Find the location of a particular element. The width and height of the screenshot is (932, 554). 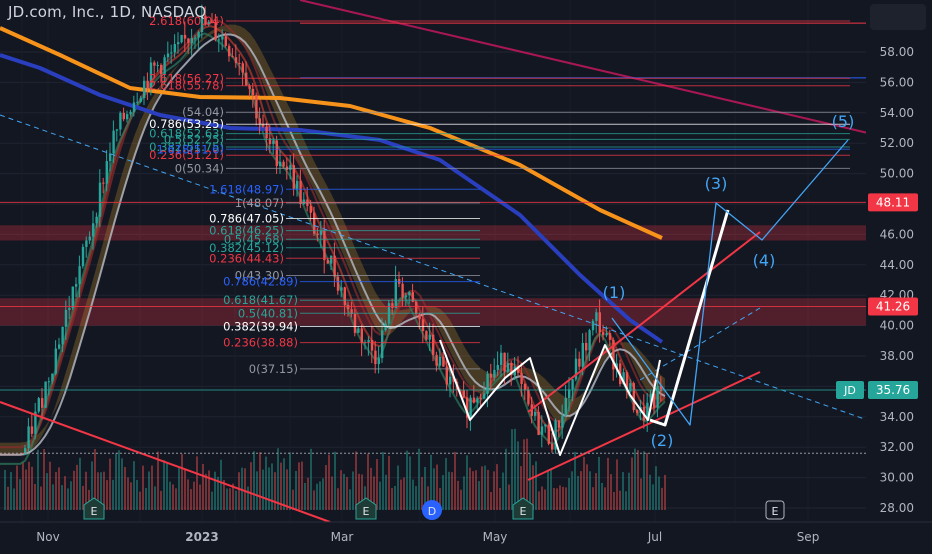

symbol-badge is located at coordinates (850, 390).